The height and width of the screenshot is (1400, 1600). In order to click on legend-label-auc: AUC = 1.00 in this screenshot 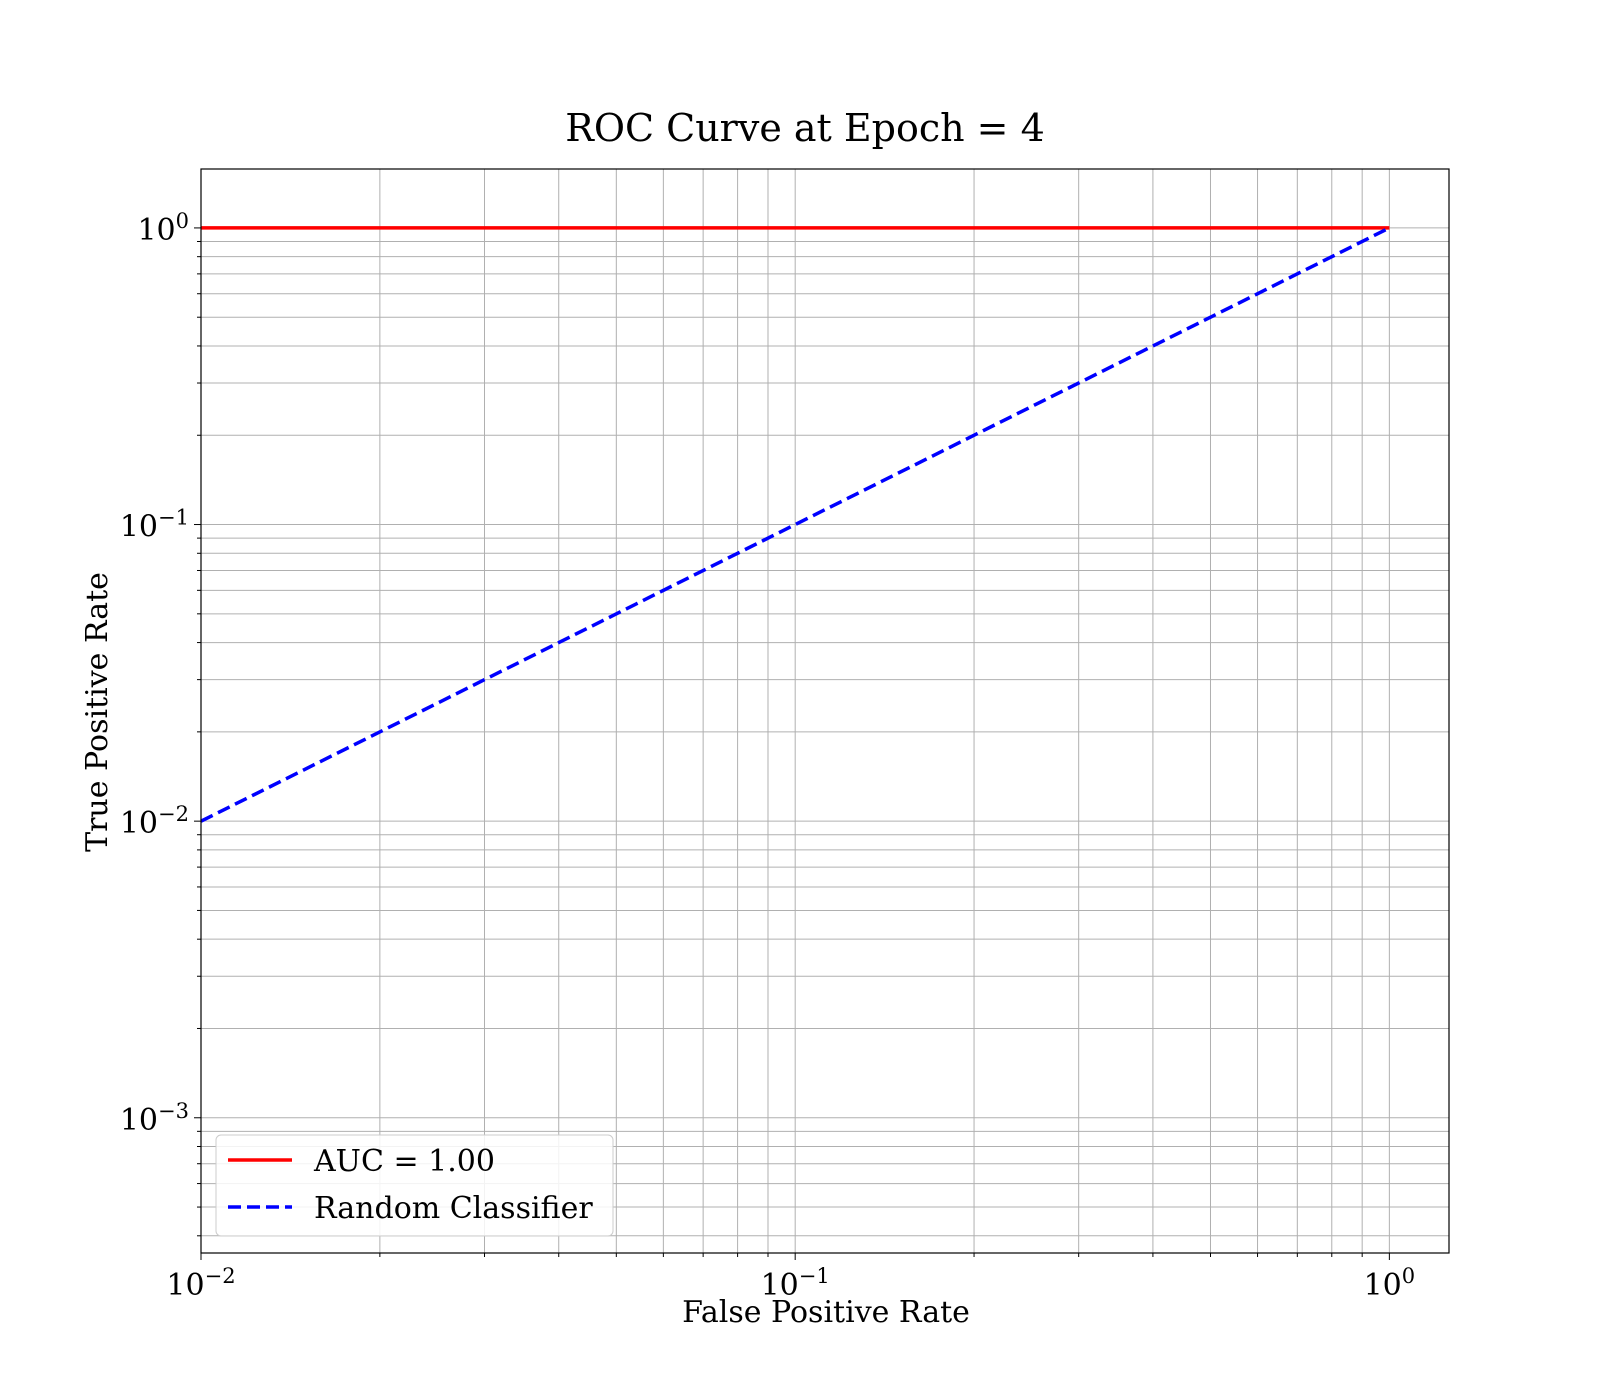, I will do `click(404, 1161)`.